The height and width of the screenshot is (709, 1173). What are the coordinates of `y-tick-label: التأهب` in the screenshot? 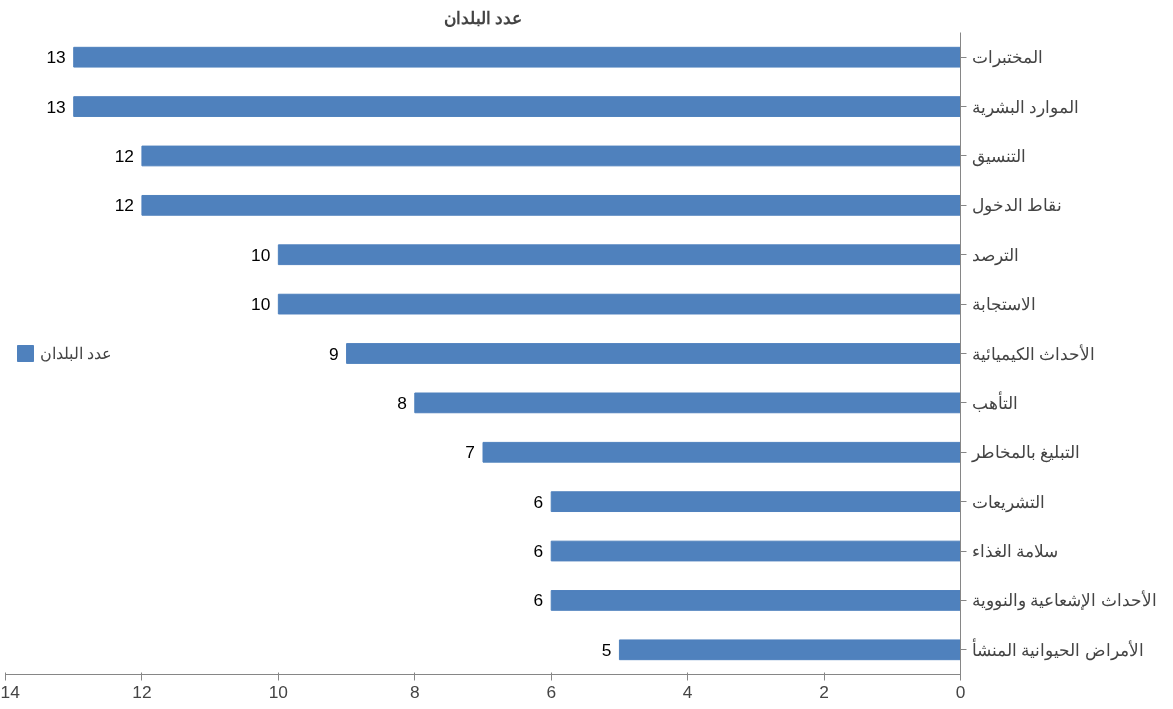 It's located at (994, 401).